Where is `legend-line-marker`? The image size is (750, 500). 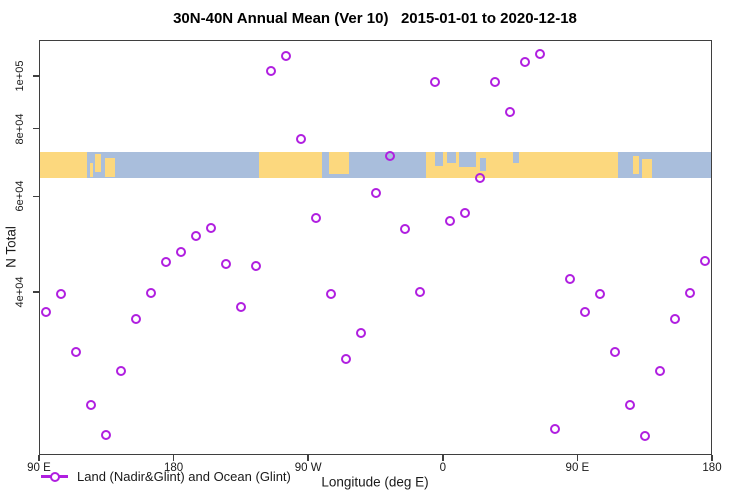 legend-line-marker is located at coordinates (54, 476).